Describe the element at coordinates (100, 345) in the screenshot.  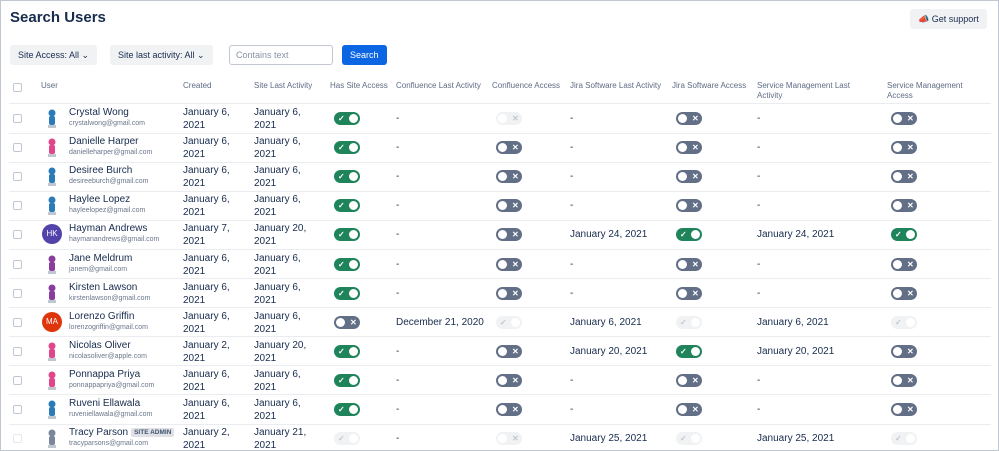
I see `name-text: Nicolas Oliver` at that location.